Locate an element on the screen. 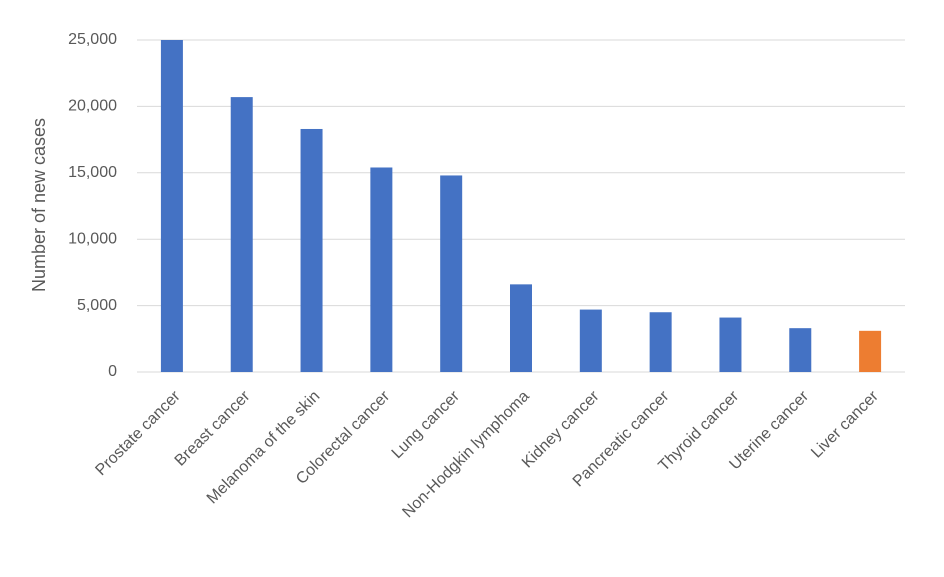 Image resolution: width=944 pixels, height=577 pixels. x-tick-label: Prostate cancer is located at coordinates (138, 433).